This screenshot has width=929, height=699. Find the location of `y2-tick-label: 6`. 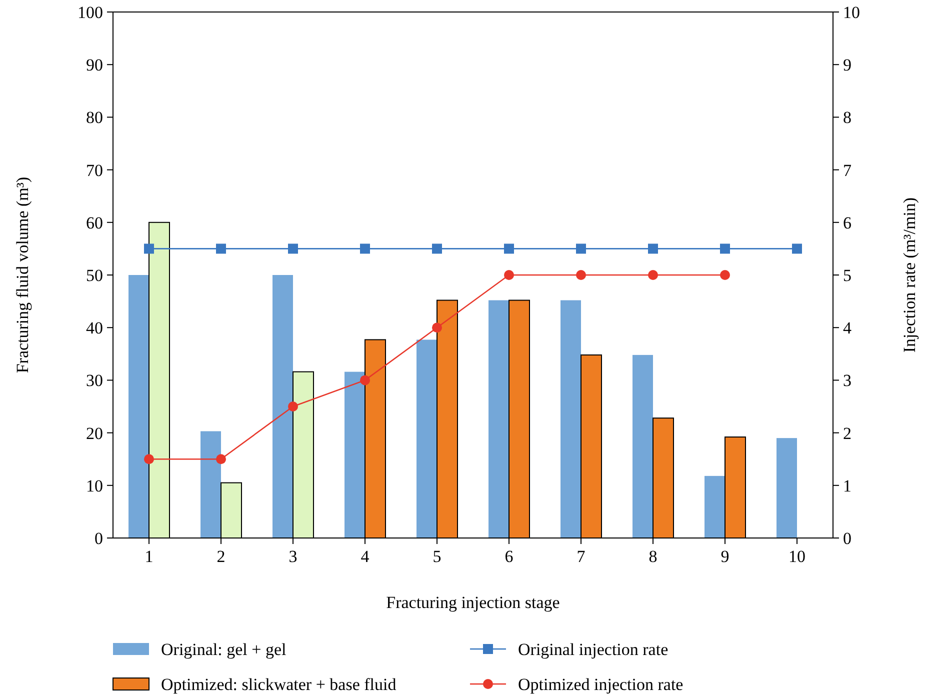

y2-tick-label: 6 is located at coordinates (847, 222).